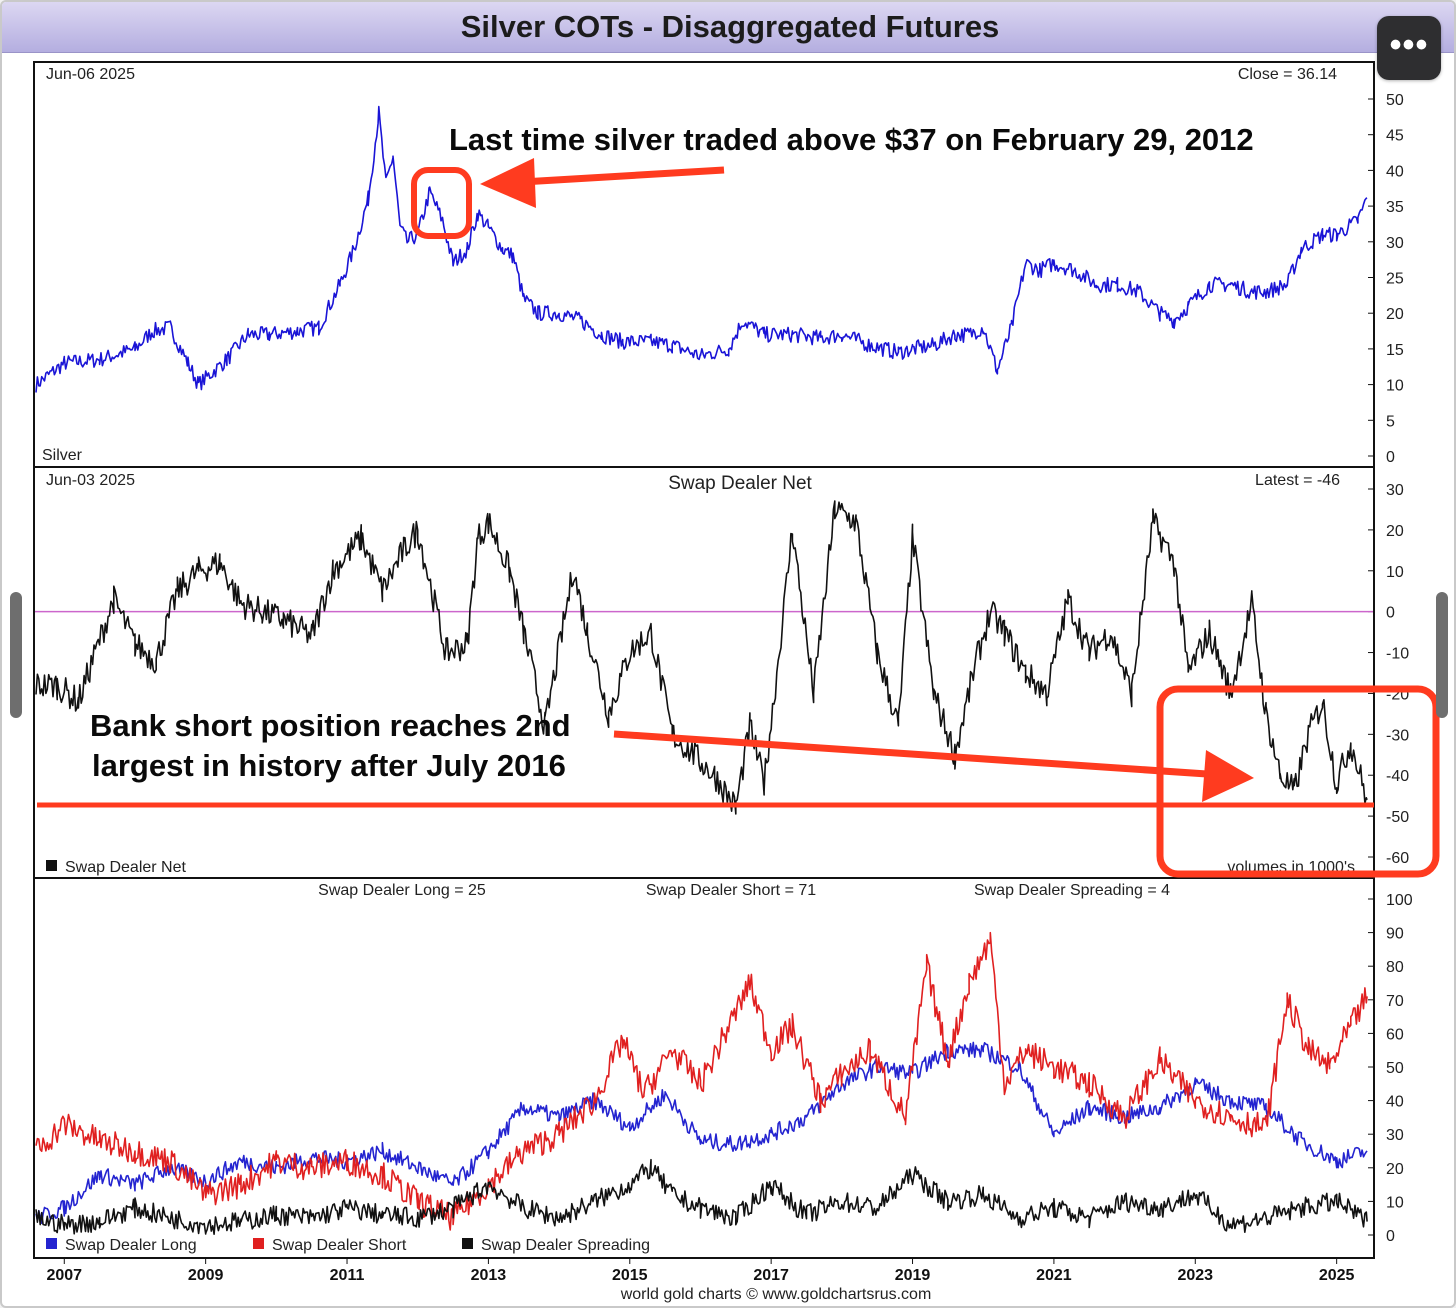 This screenshot has height=1308, width=1456. Describe the element at coordinates (330, 725) in the screenshot. I see `short-annotation-line1: Bank short position reaches 2nd` at that location.